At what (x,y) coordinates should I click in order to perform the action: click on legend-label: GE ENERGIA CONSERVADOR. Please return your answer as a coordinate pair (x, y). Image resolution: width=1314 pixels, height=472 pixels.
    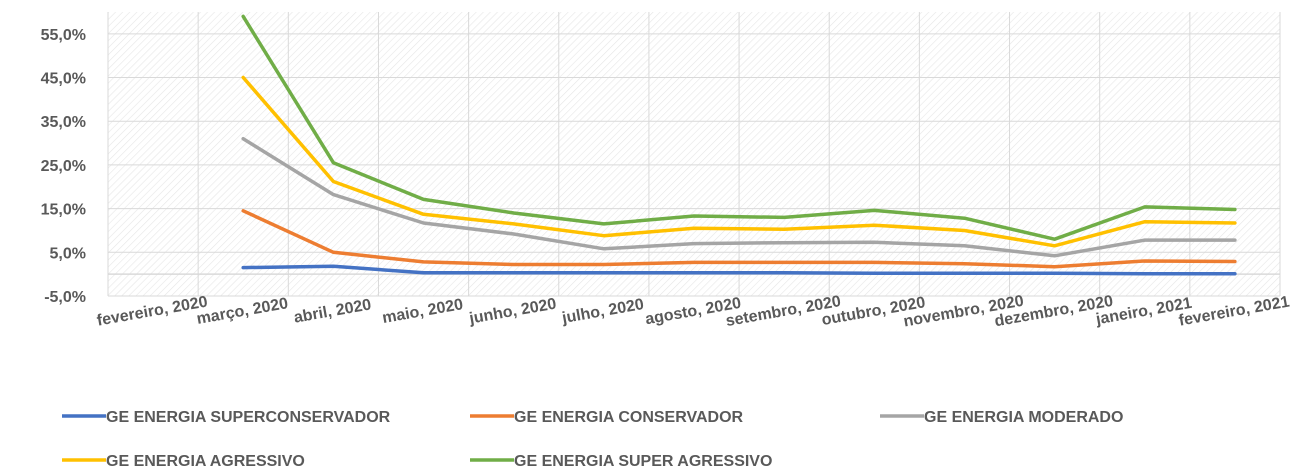
    Looking at the image, I should click on (629, 417).